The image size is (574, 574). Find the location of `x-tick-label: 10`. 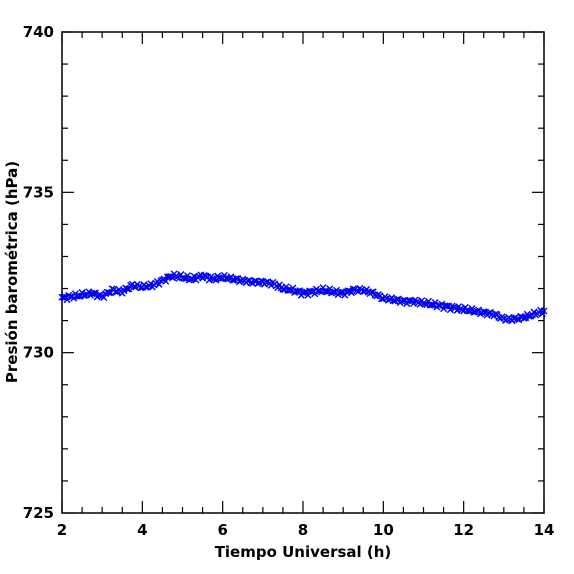

x-tick-label: 10 is located at coordinates (383, 530).